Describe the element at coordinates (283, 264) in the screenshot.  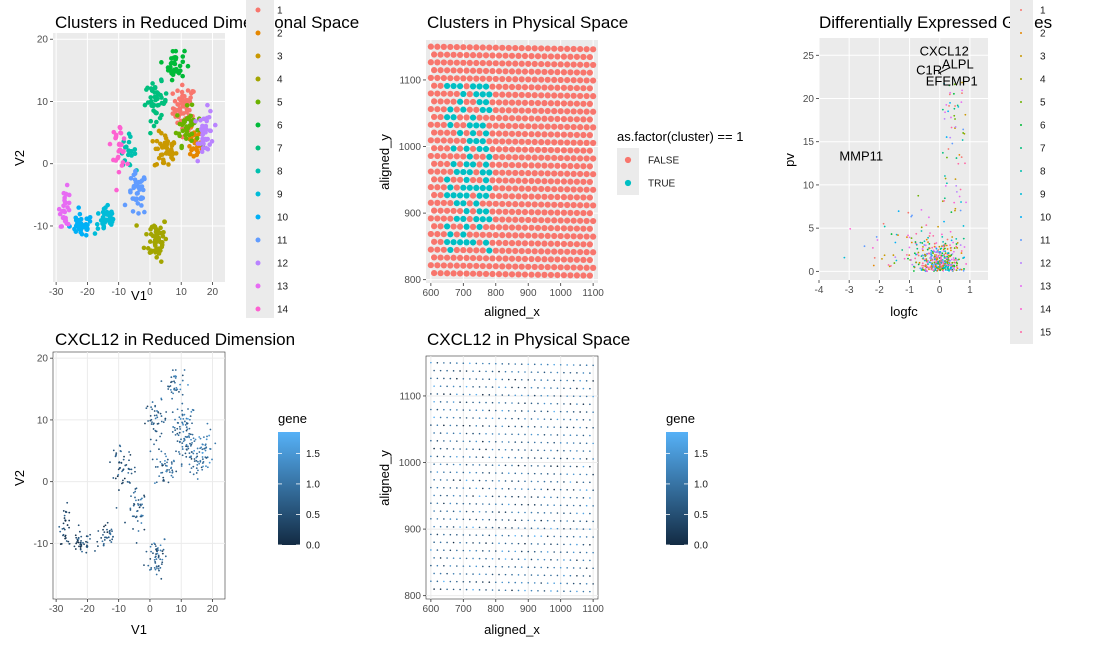
I see `legend-label: 12` at that location.